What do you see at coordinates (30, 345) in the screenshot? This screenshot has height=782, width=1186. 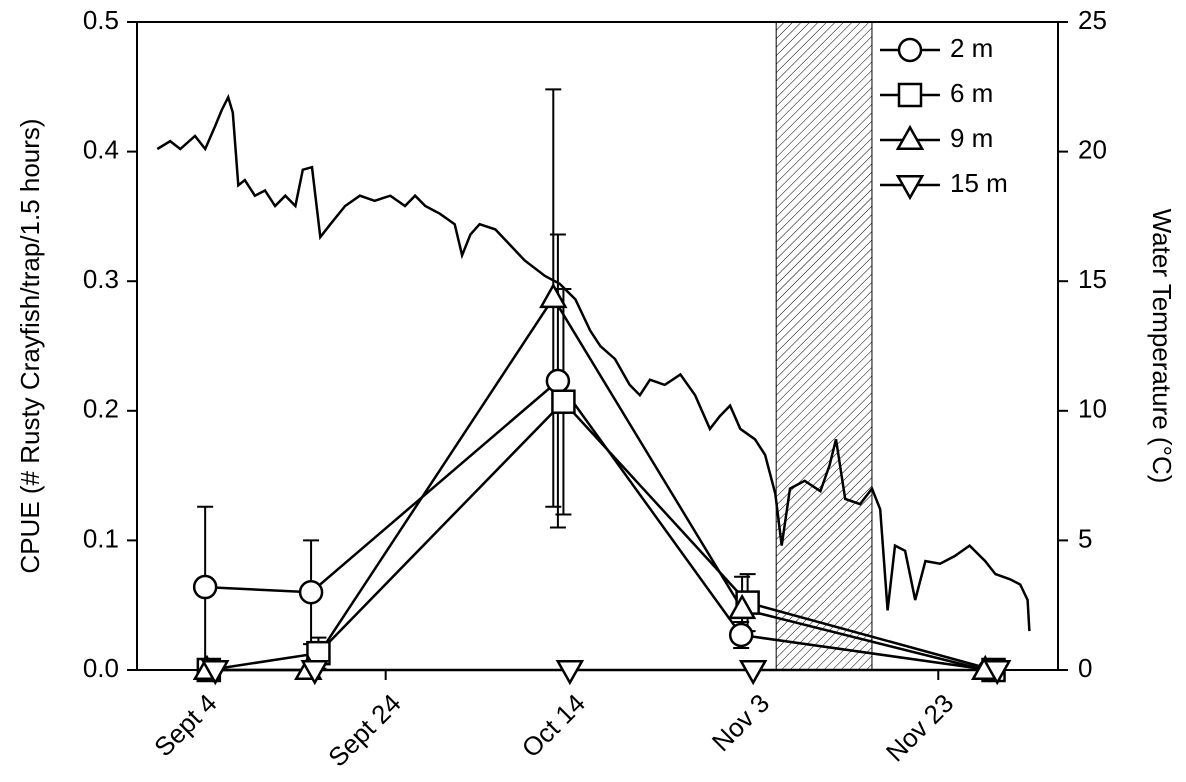 I see `y-axis-label: CPUE (# Rusty Crayfish/trap/1.5 hours)` at bounding box center [30, 345].